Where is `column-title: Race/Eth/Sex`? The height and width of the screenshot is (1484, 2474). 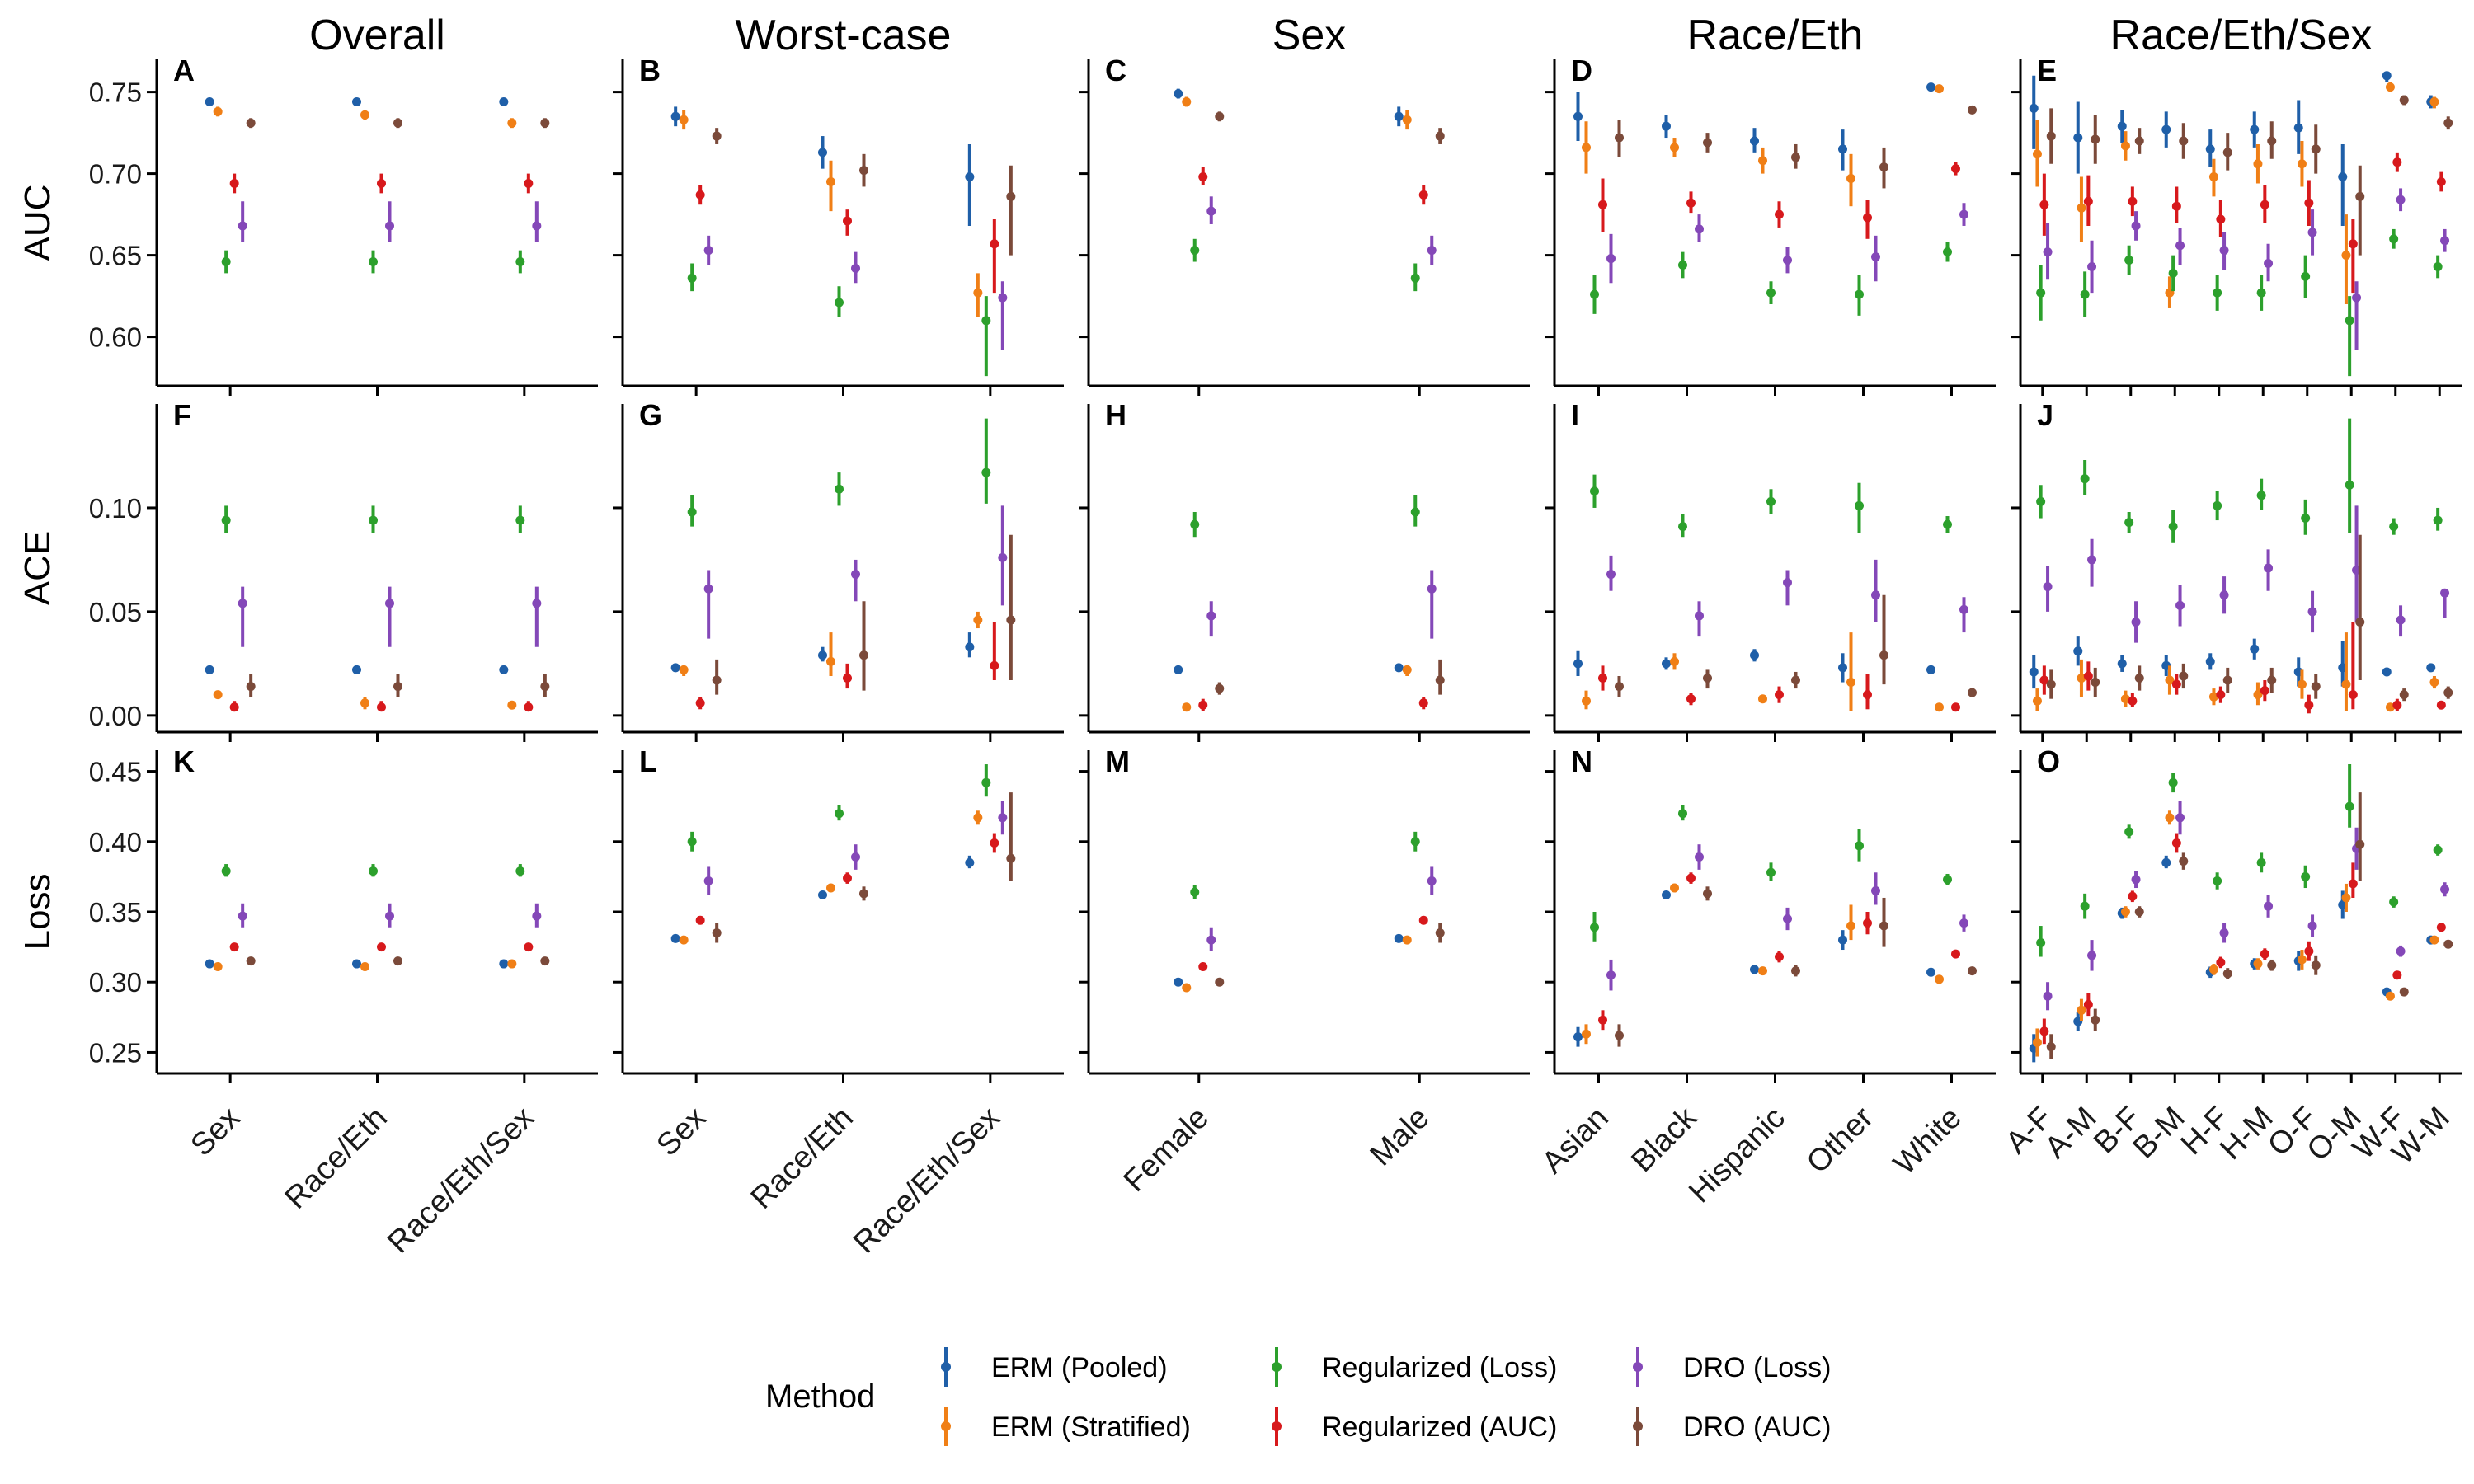
column-title: Race/Eth/Sex is located at coordinates (2241, 35).